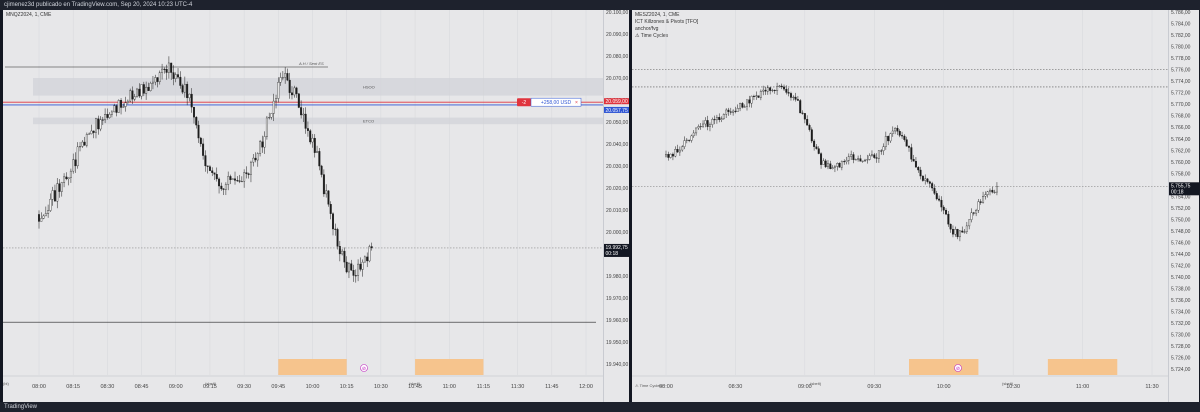 The height and width of the screenshot is (412, 1200). What do you see at coordinates (1181, 71) in the screenshot?
I see `price-tick-label: 5.776,00` at bounding box center [1181, 71].